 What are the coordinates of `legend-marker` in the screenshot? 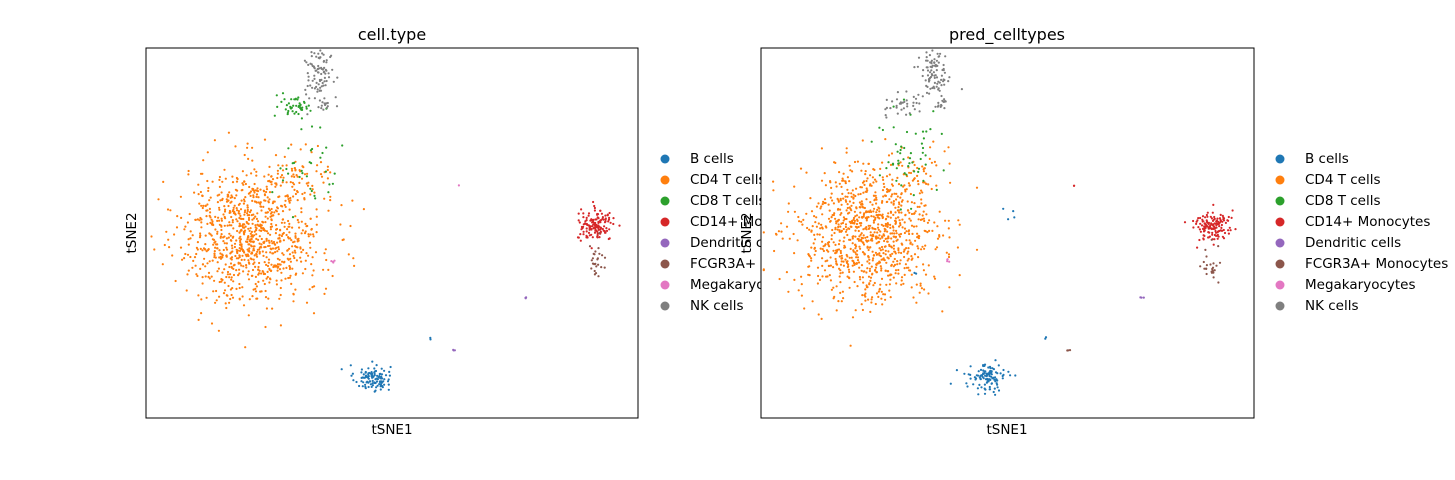 It's located at (1280, 201).